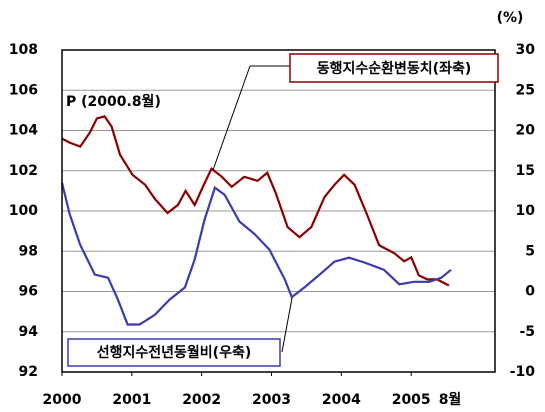  What do you see at coordinates (271, 400) in the screenshot?
I see `x-tick-label: 2003` at bounding box center [271, 400].